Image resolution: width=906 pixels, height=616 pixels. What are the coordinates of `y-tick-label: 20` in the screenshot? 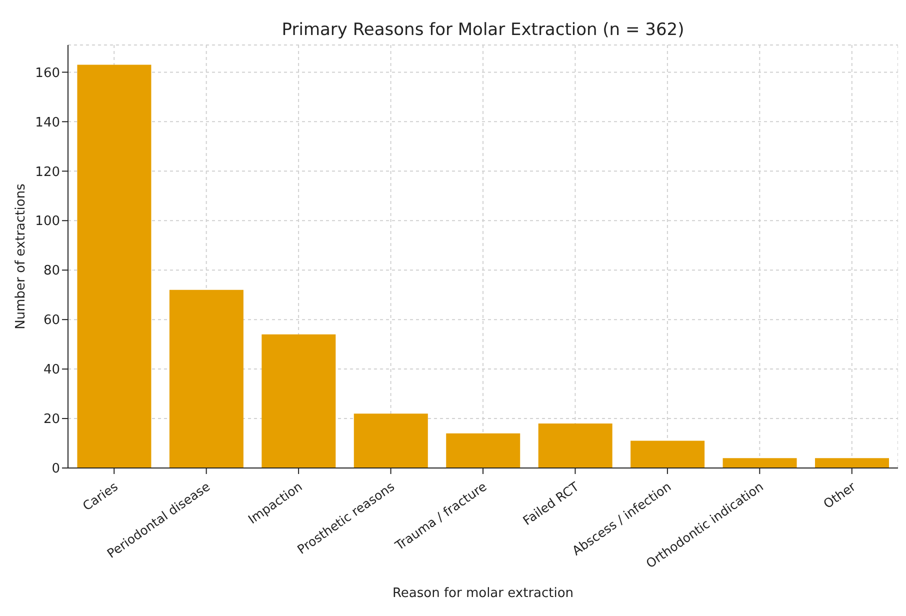 It's located at (51, 420).